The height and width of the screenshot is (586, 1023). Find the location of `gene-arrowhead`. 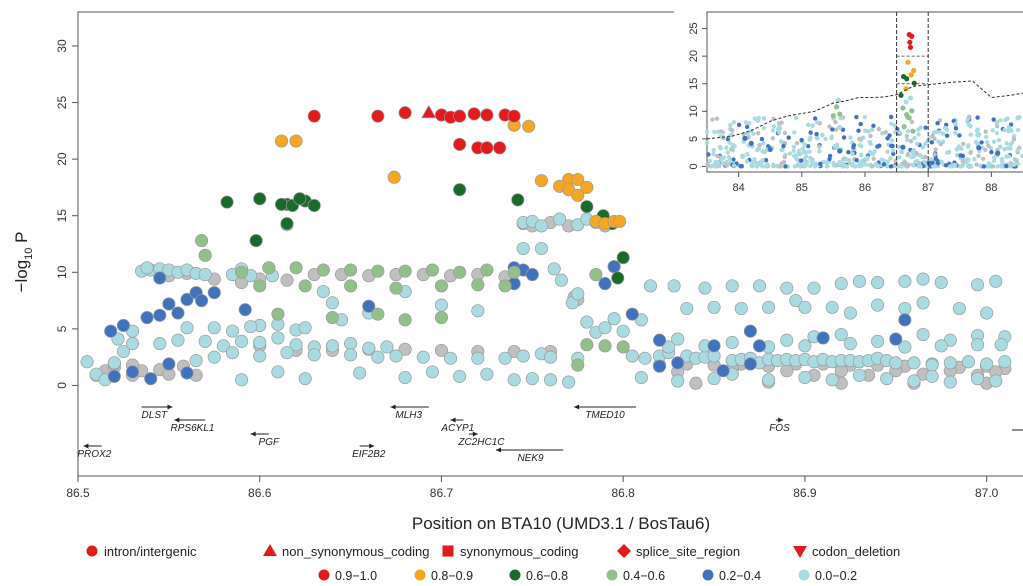

gene-arrowhead is located at coordinates (577, 407).